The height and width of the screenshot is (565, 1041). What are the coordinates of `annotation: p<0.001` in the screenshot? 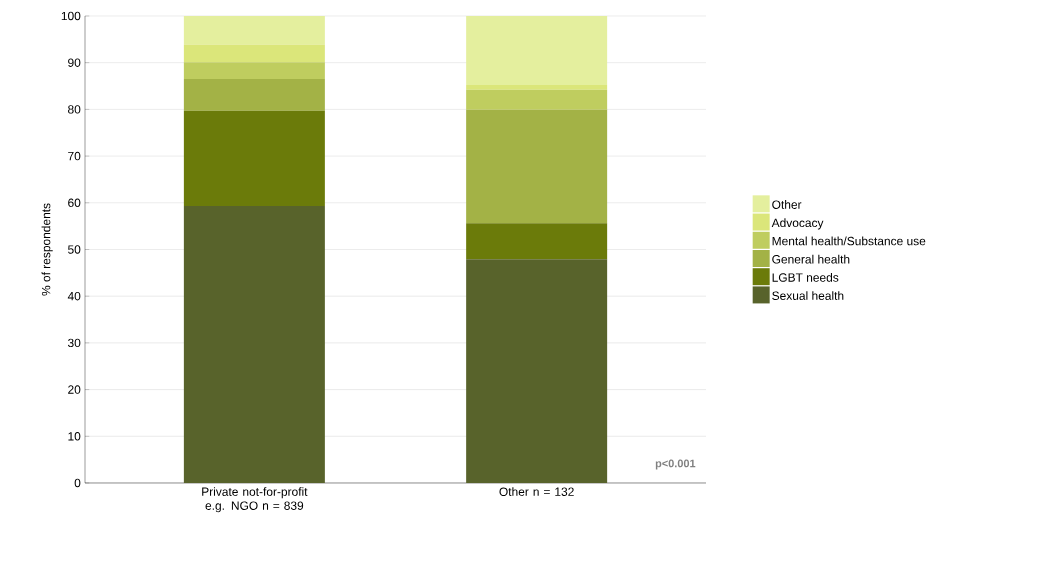 It's located at (675, 464).